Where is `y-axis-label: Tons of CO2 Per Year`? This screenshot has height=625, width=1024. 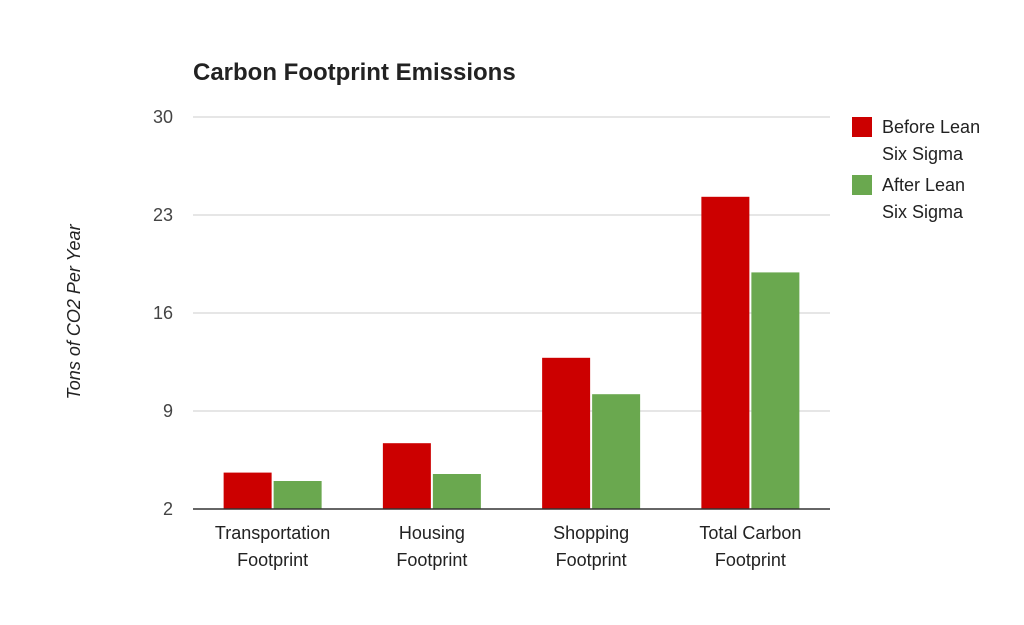 y-axis-label: Tons of CO2 Per Year is located at coordinates (74, 311).